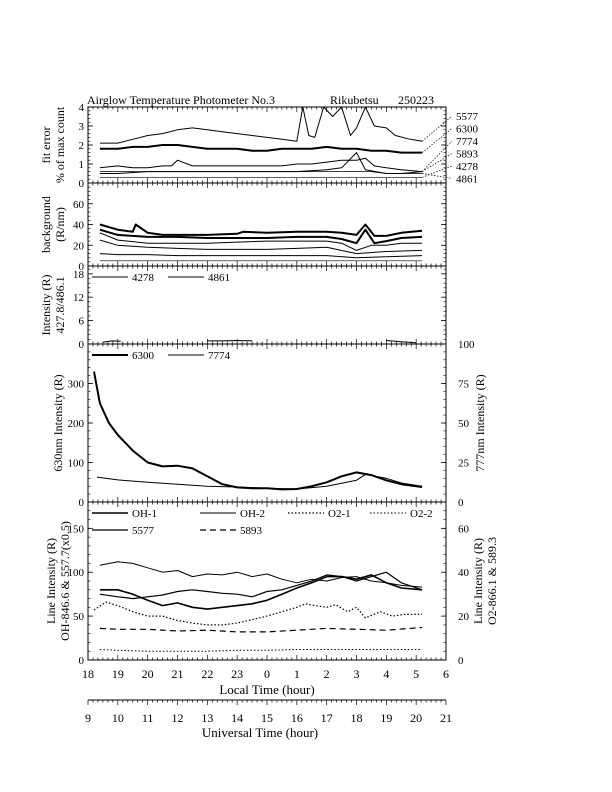  I want to click on ut-tick-label: 15, so click(267, 718).